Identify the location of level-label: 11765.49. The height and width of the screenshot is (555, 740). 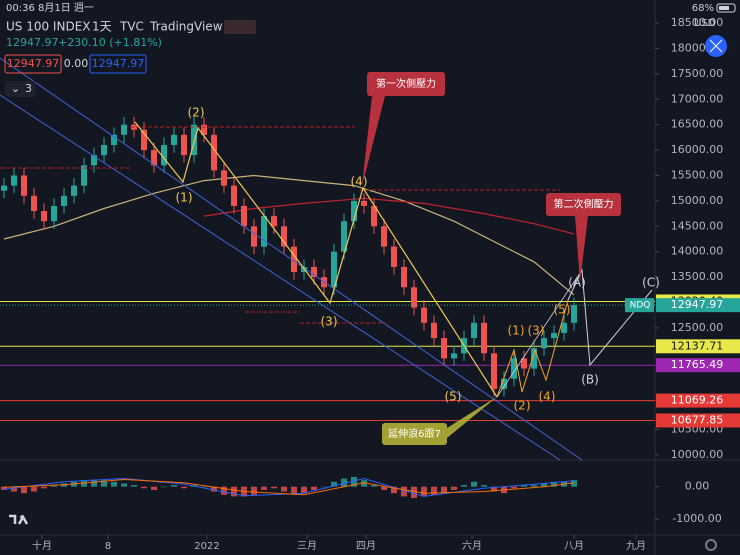
(697, 364).